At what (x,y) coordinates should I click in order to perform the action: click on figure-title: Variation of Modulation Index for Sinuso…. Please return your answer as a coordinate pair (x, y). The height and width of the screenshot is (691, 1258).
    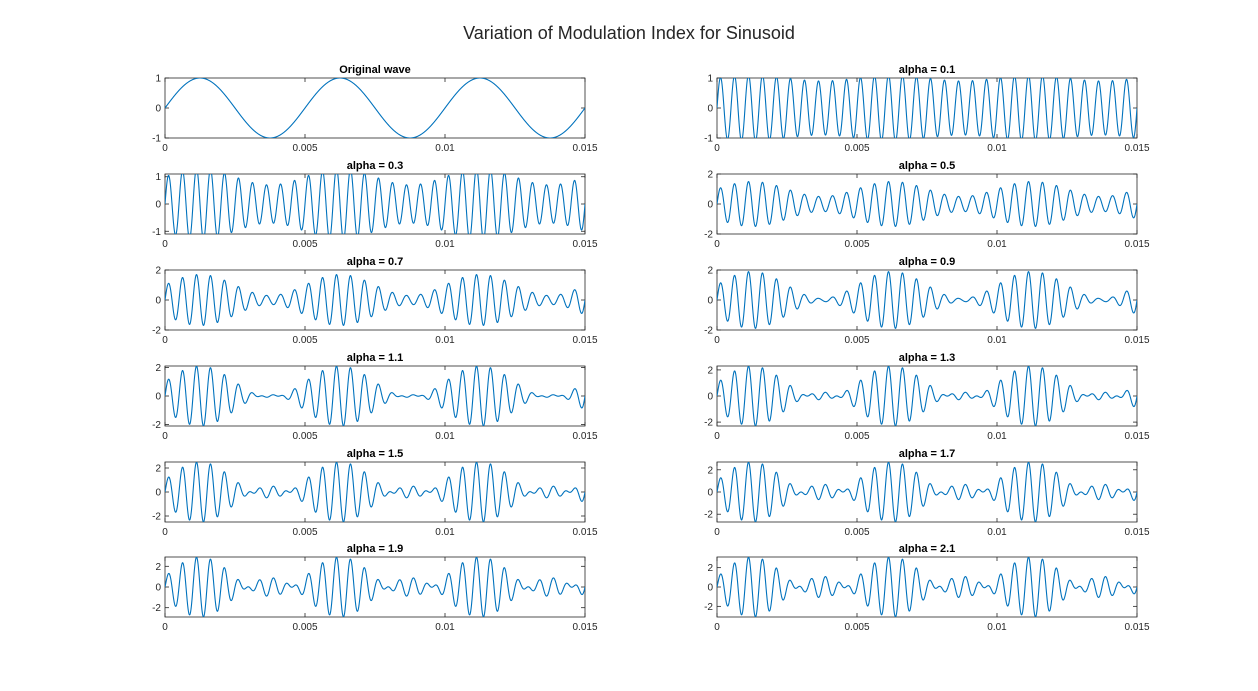
    Looking at the image, I should click on (629, 33).